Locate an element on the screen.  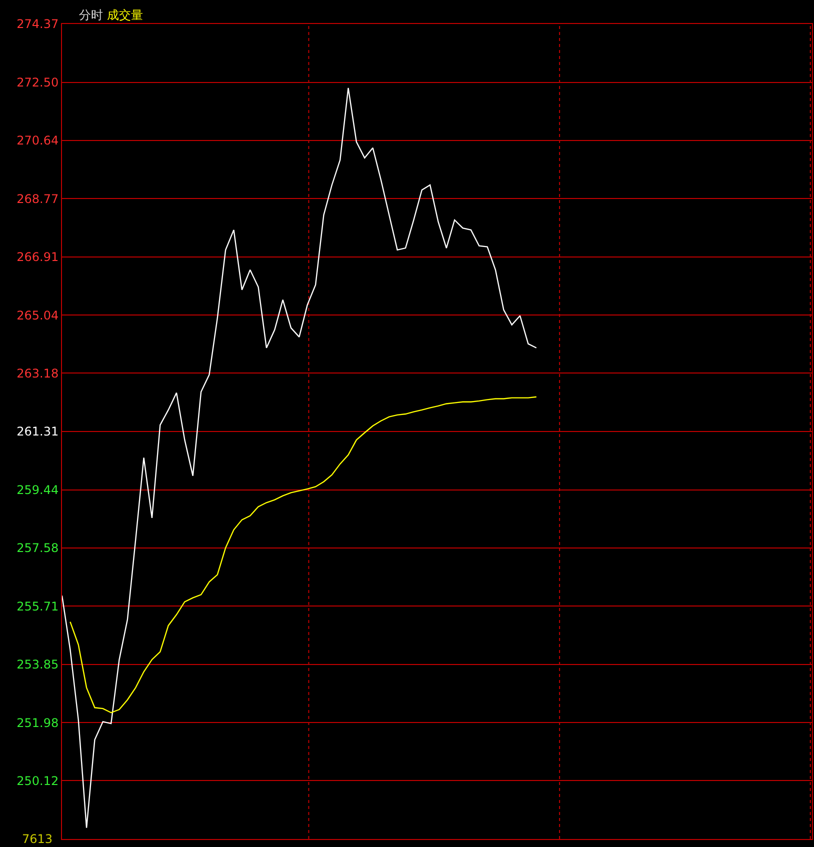
chart-subtitle: 成交量 is located at coordinates (124, 15).